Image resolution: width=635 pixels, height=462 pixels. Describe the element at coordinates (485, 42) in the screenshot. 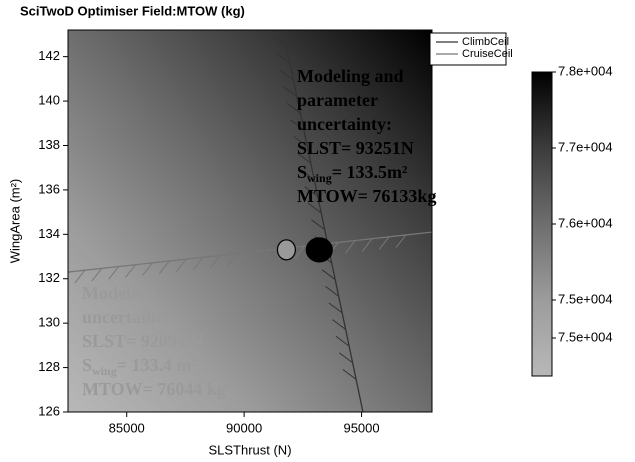

I see `legend-label: ClimbCeil` at that location.